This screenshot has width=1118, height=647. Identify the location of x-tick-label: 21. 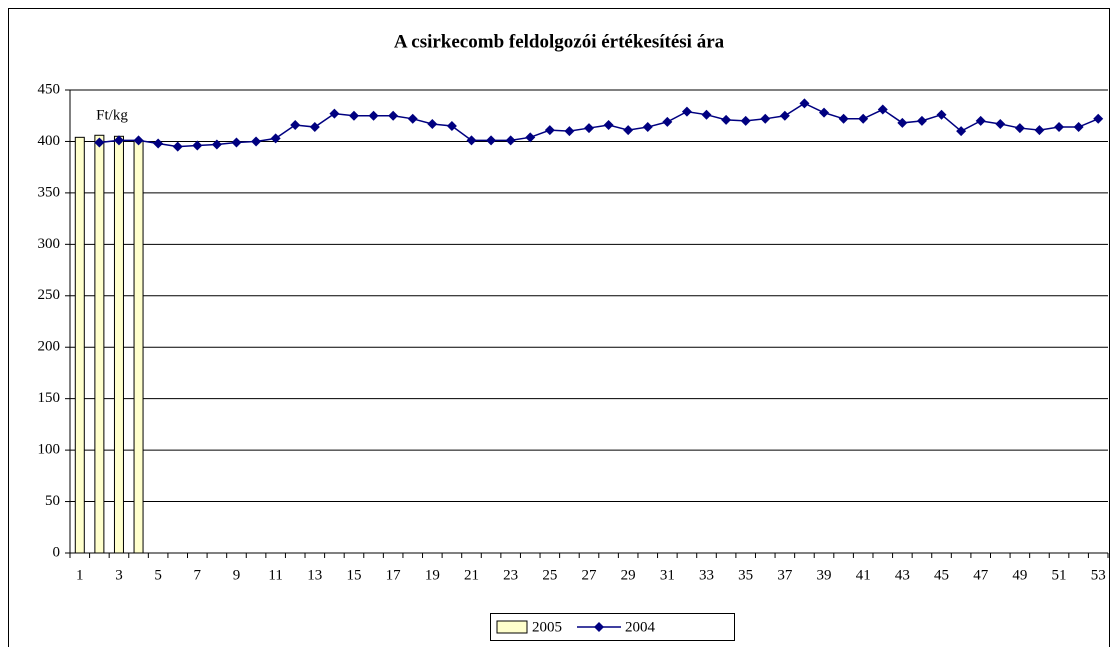
(471, 575).